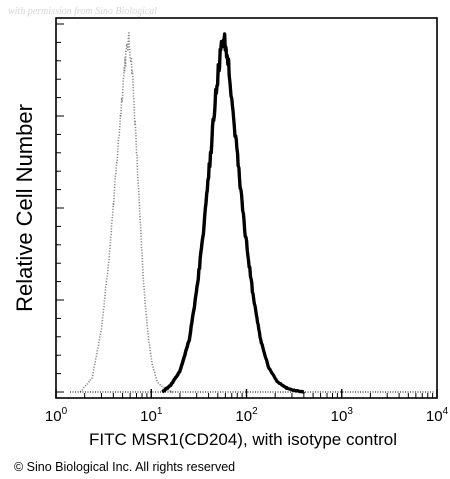  I want to click on x-axis-ticks, so click(246, 393).